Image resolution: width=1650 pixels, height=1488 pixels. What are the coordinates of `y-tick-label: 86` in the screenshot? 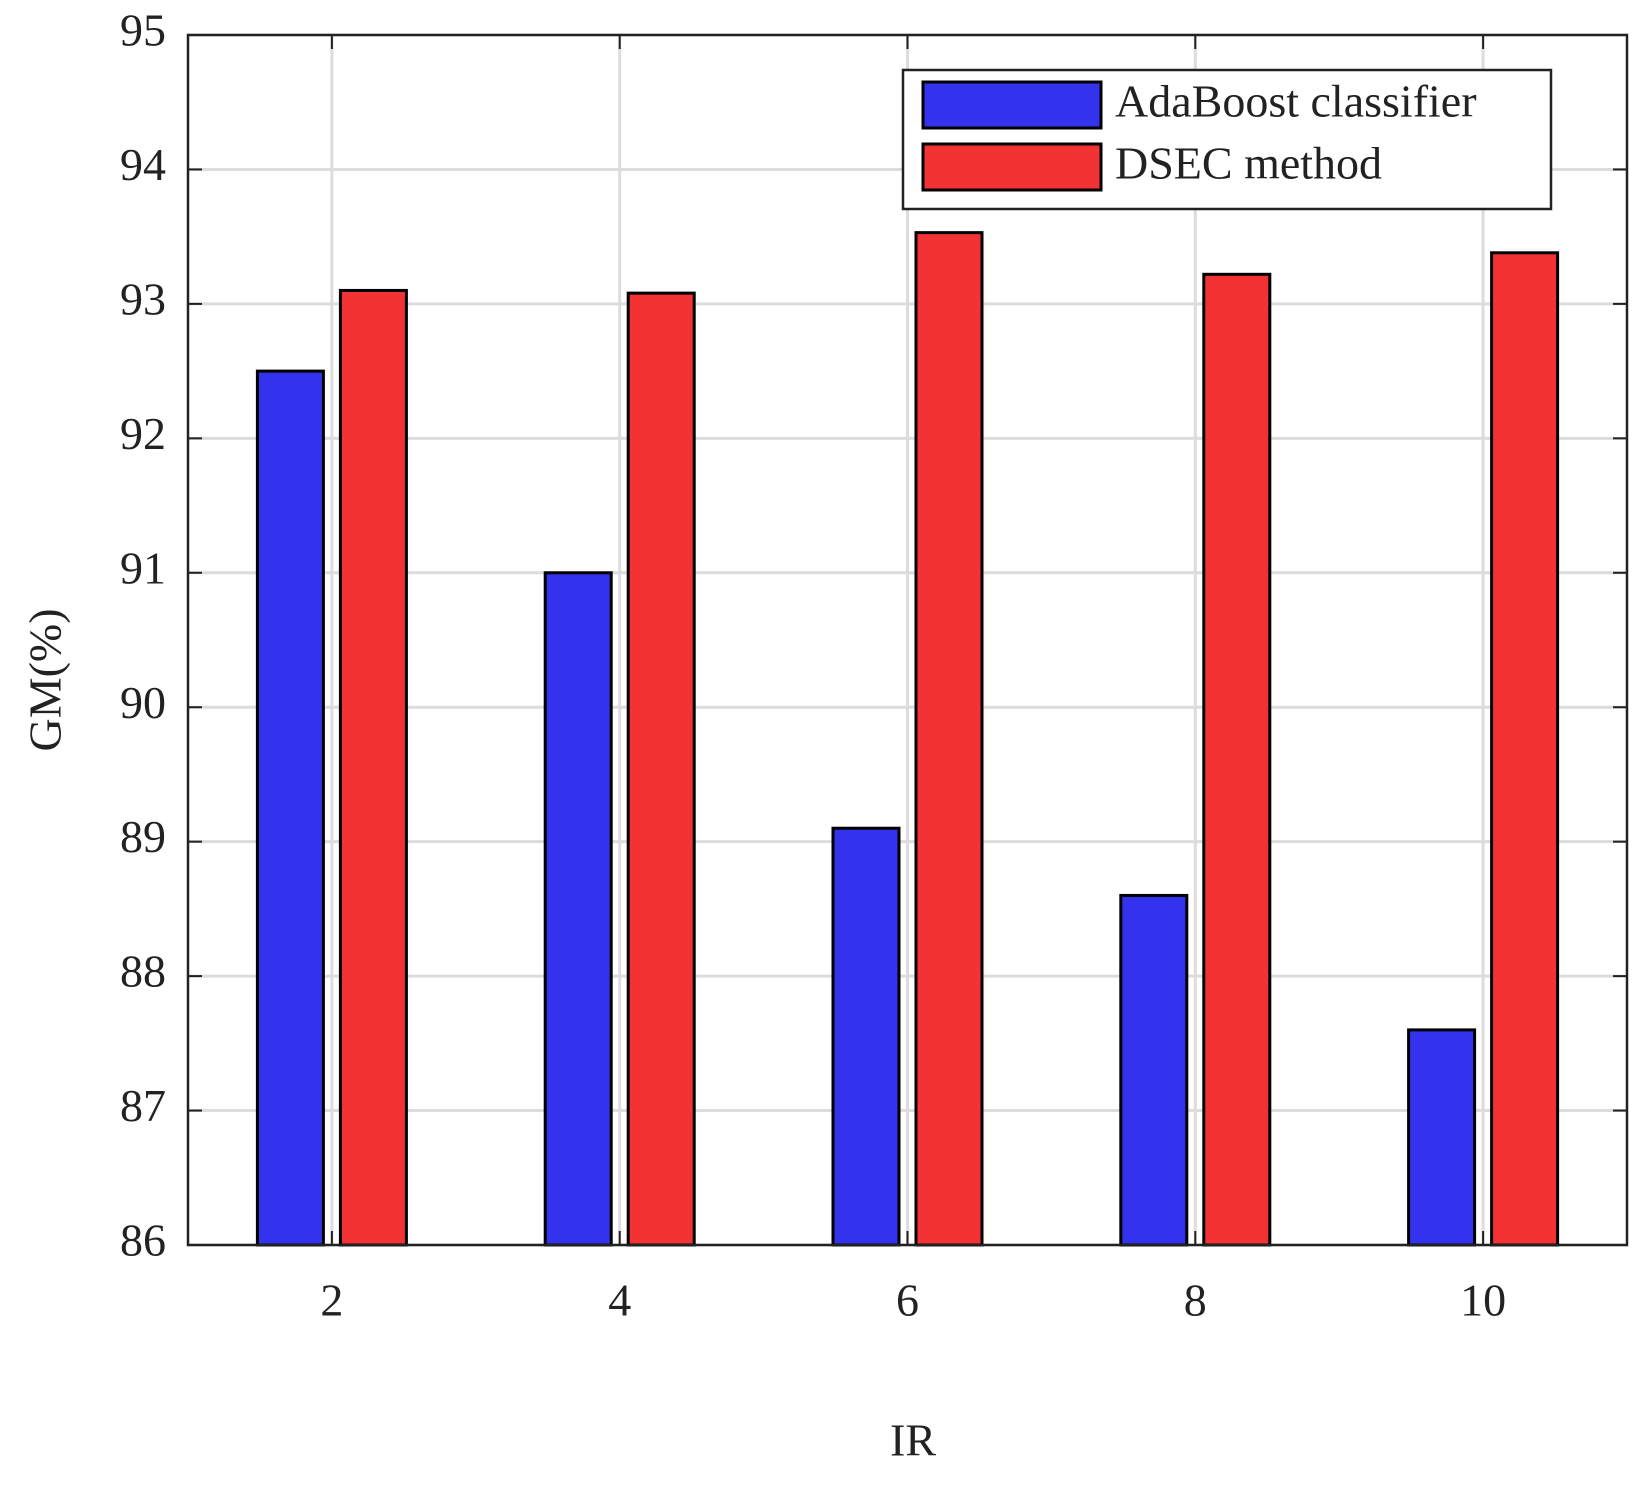 It's located at (143, 1240).